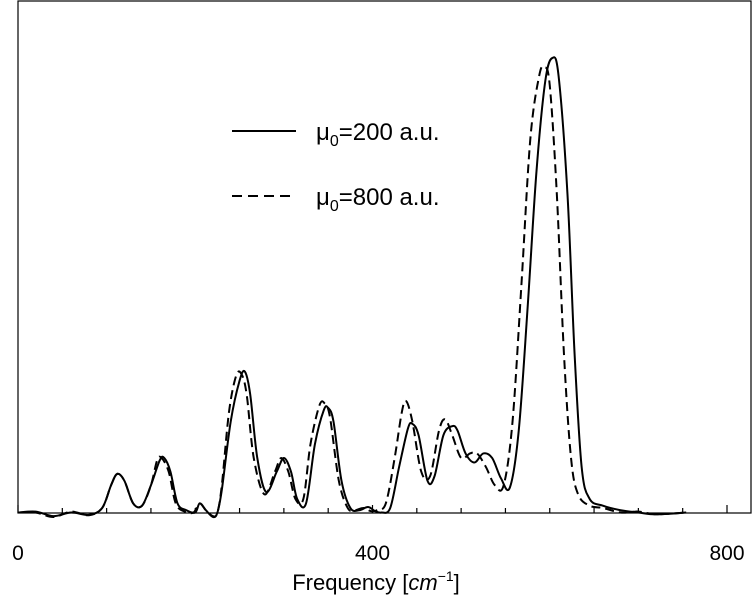 The height and width of the screenshot is (606, 754). What do you see at coordinates (726, 553) in the screenshot?
I see `x-tick-label: 800` at bounding box center [726, 553].